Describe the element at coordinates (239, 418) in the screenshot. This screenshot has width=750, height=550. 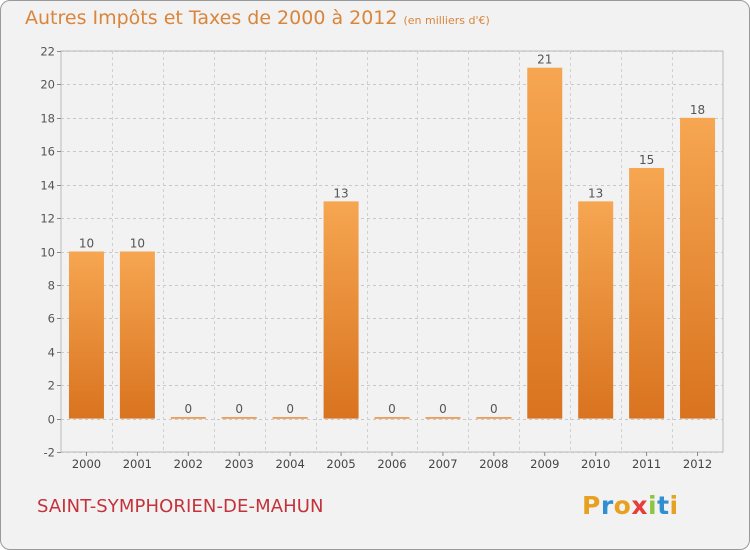
I see `bar-2003` at that location.